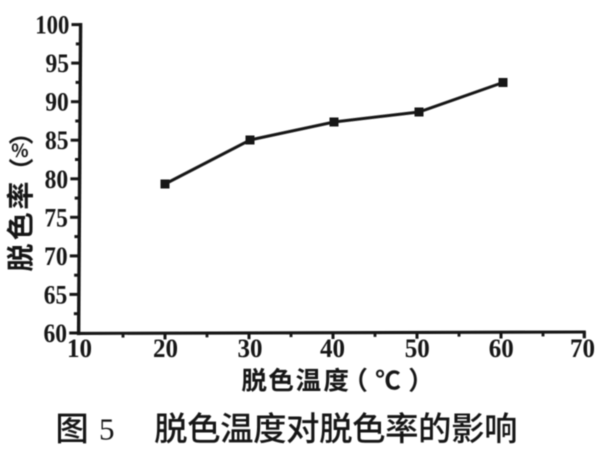  Describe the element at coordinates (57, 140) in the screenshot. I see `svg-text: 85` at that location.